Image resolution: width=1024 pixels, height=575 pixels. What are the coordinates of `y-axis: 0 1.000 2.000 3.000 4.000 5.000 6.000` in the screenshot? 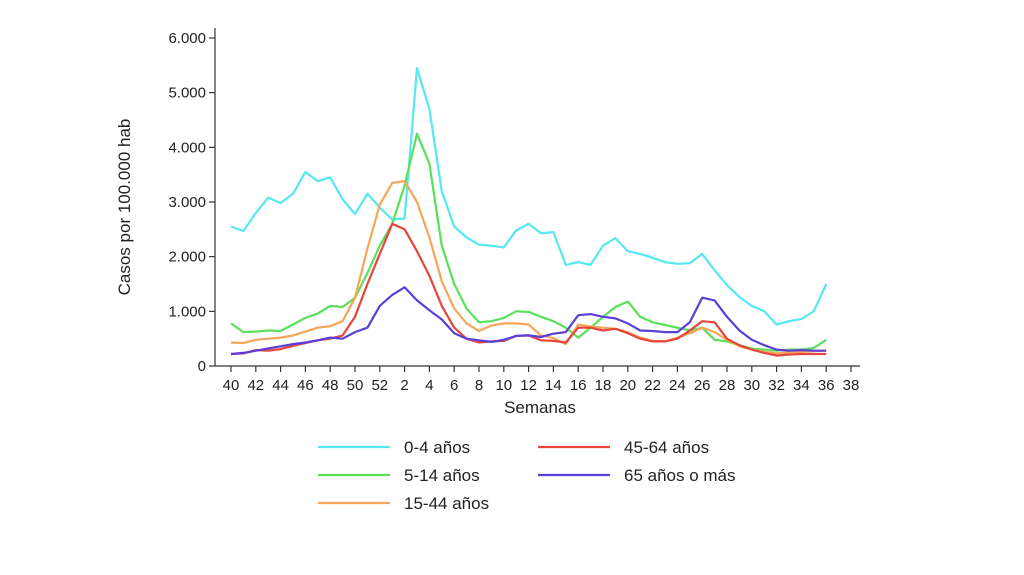 It's located at (192, 201).